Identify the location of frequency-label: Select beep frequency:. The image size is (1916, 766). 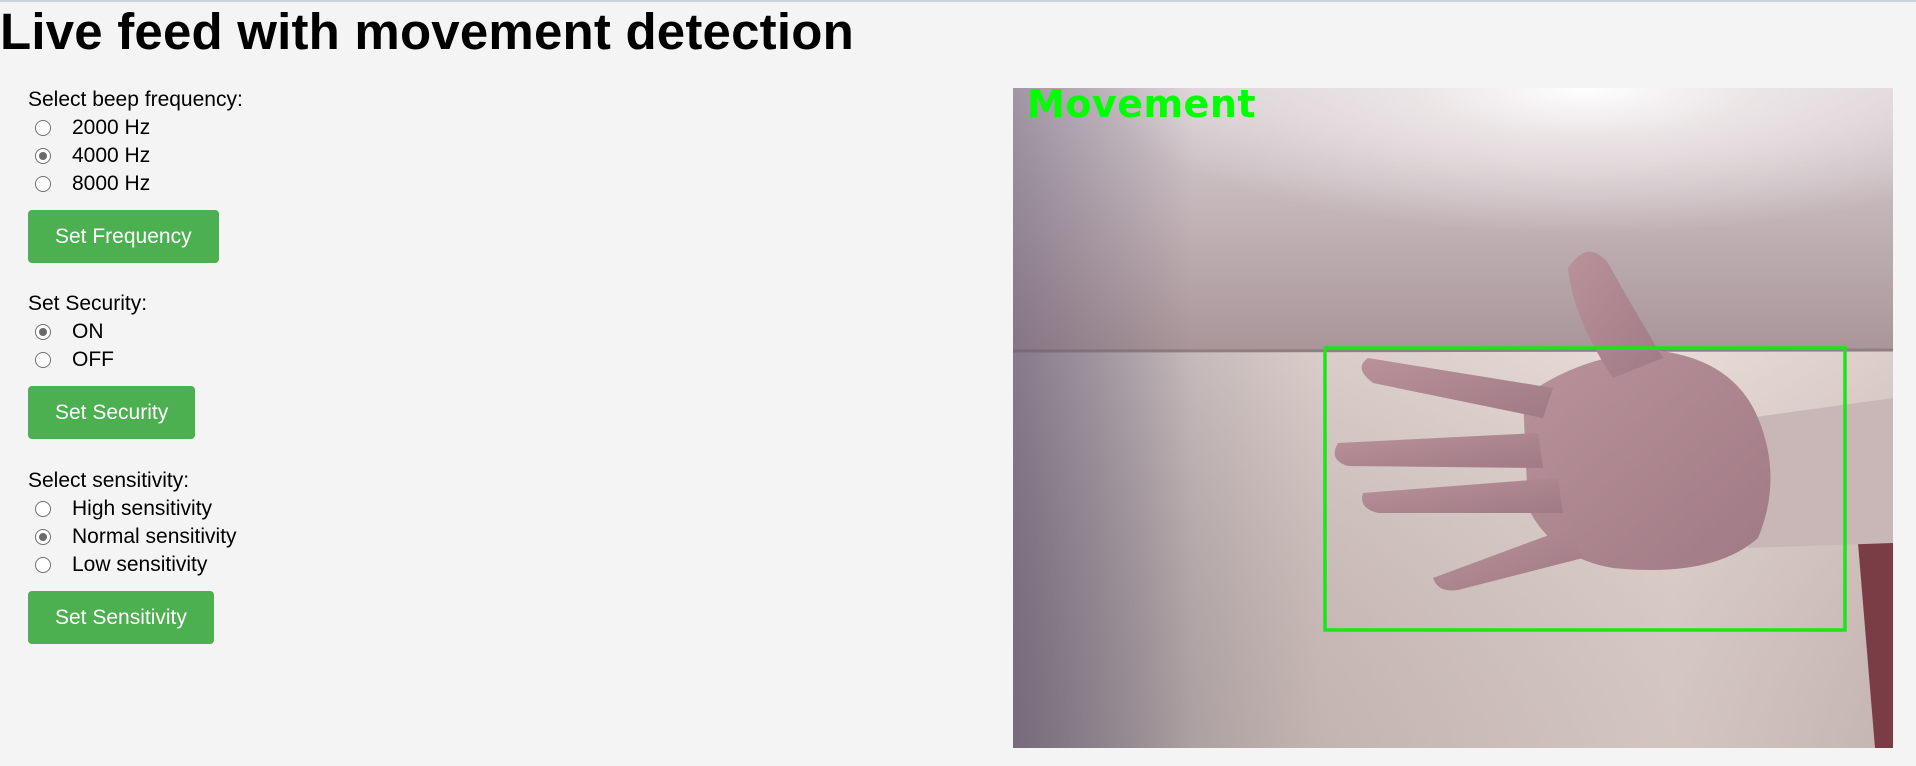
(135, 99).